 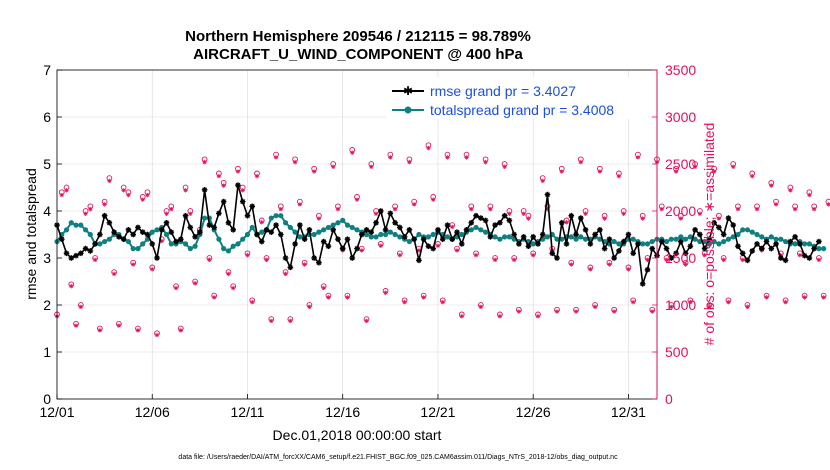 What do you see at coordinates (680, 211) in the screenshot?
I see `y2-tick-label: 2000` at bounding box center [680, 211].